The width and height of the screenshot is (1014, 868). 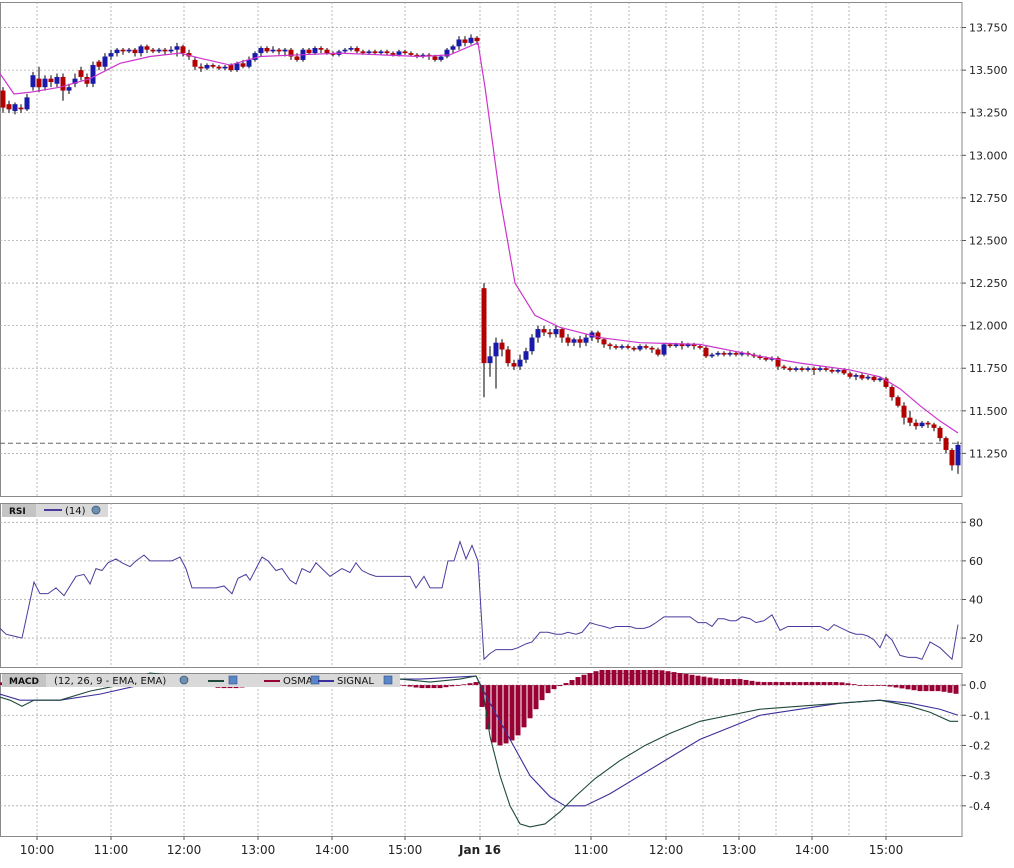 What do you see at coordinates (988, 240) in the screenshot?
I see `price-y-tick-label: 12.500` at bounding box center [988, 240].